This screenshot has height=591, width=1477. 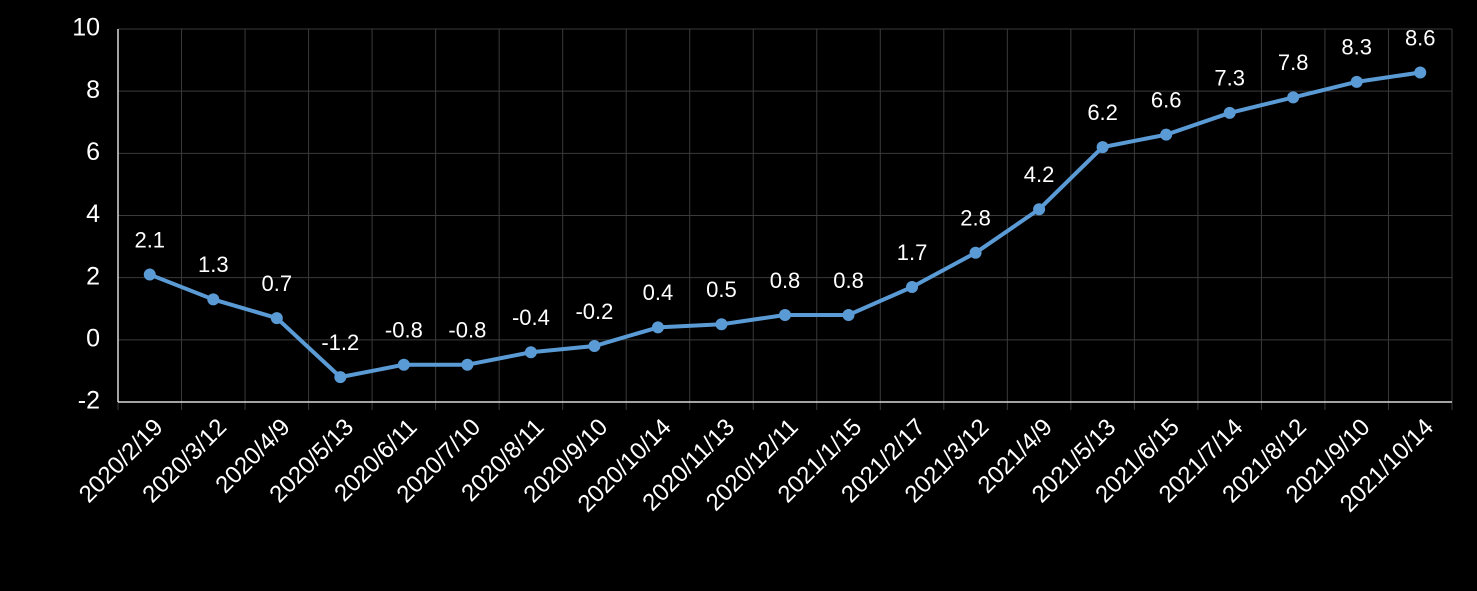 I want to click on data-label: -1.2, so click(x=340, y=342).